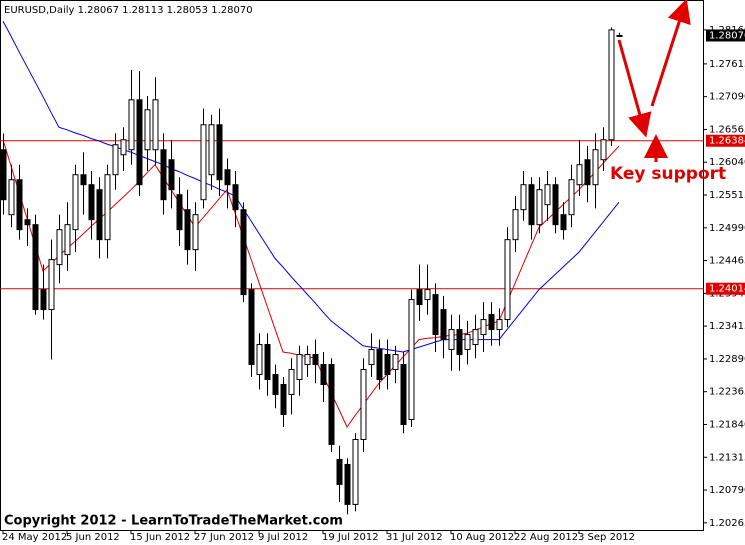  I want to click on y-tick-label: 1.22890, so click(727, 359).